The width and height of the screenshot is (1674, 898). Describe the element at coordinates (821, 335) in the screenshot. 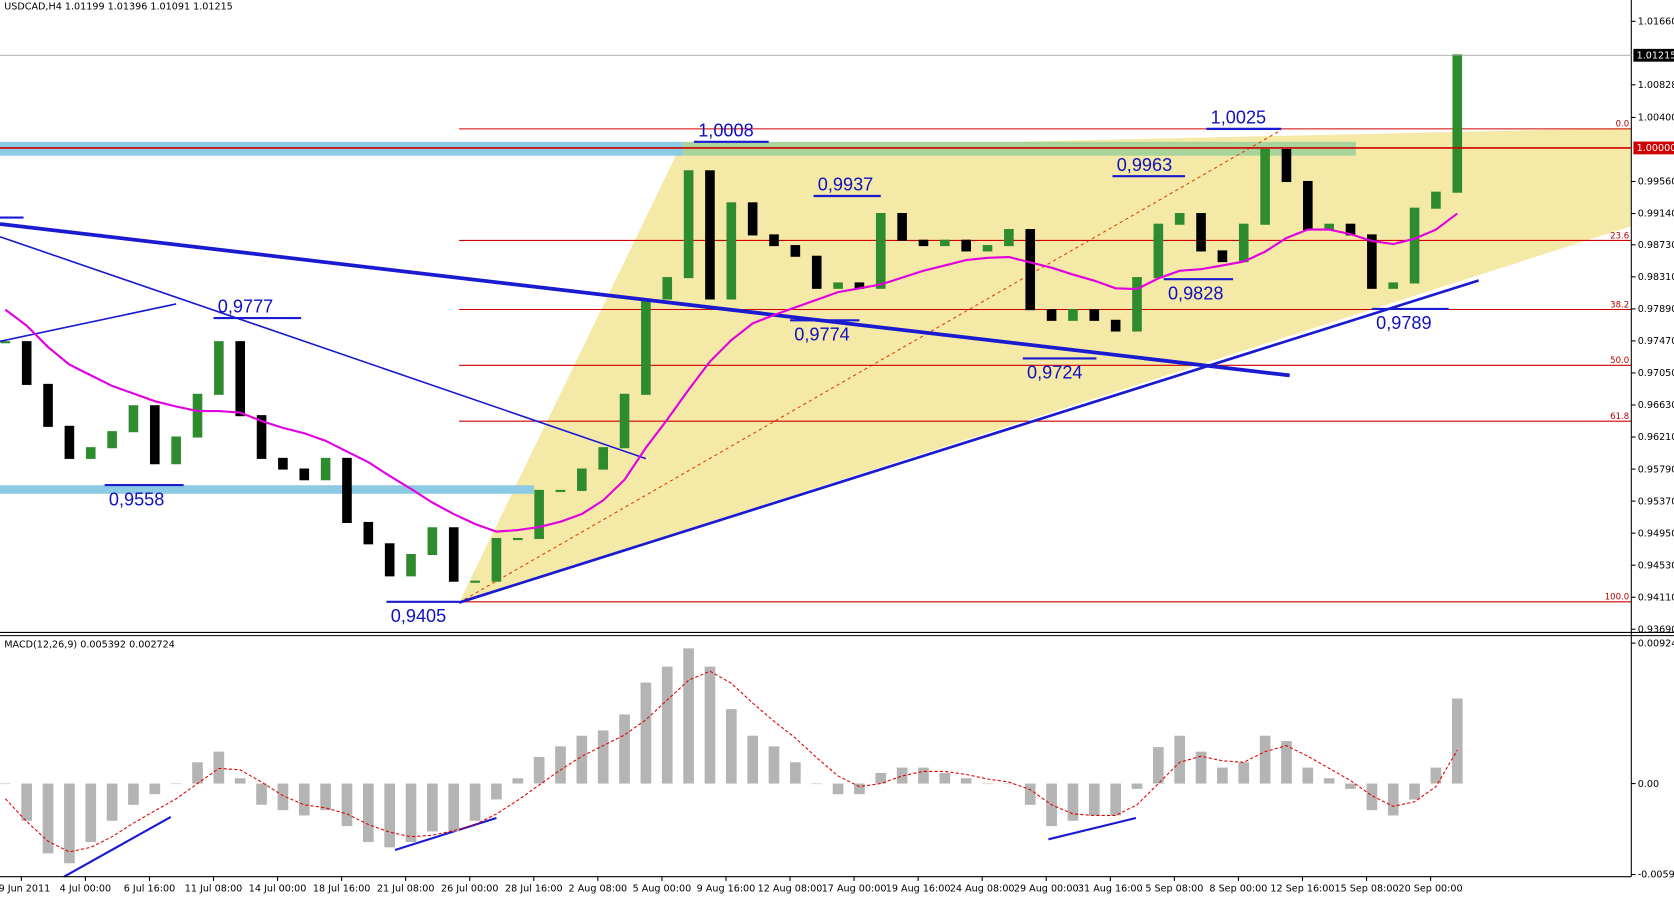

I see `annotation-label: 0,9774` at that location.